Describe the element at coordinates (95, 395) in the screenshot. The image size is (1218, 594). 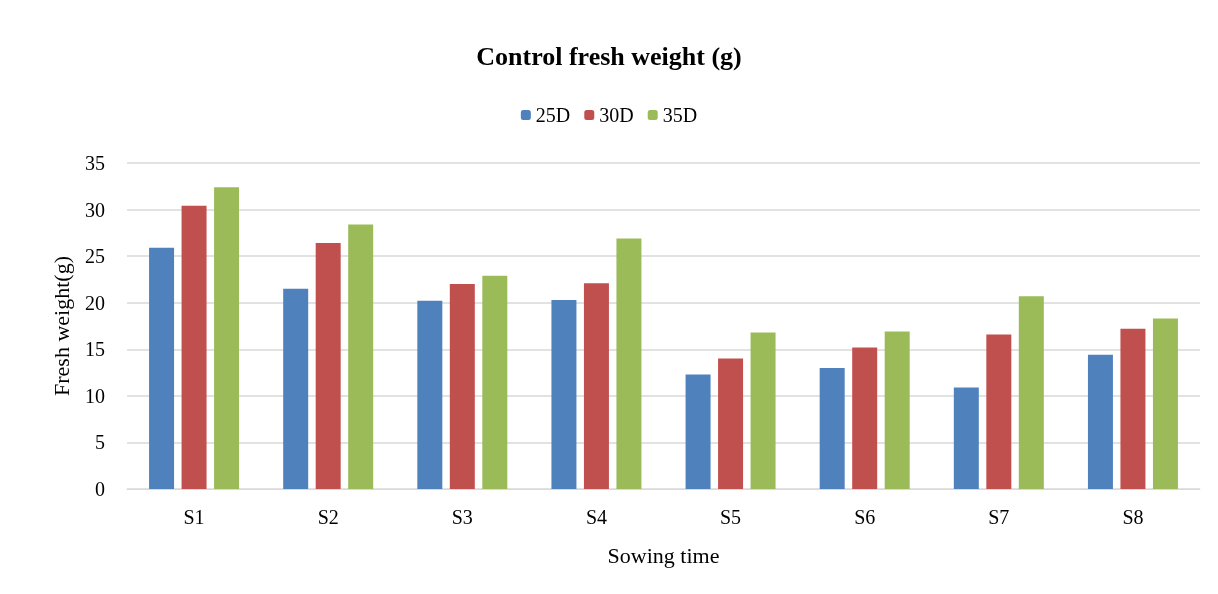
I see `y-tick-label: 10` at that location.